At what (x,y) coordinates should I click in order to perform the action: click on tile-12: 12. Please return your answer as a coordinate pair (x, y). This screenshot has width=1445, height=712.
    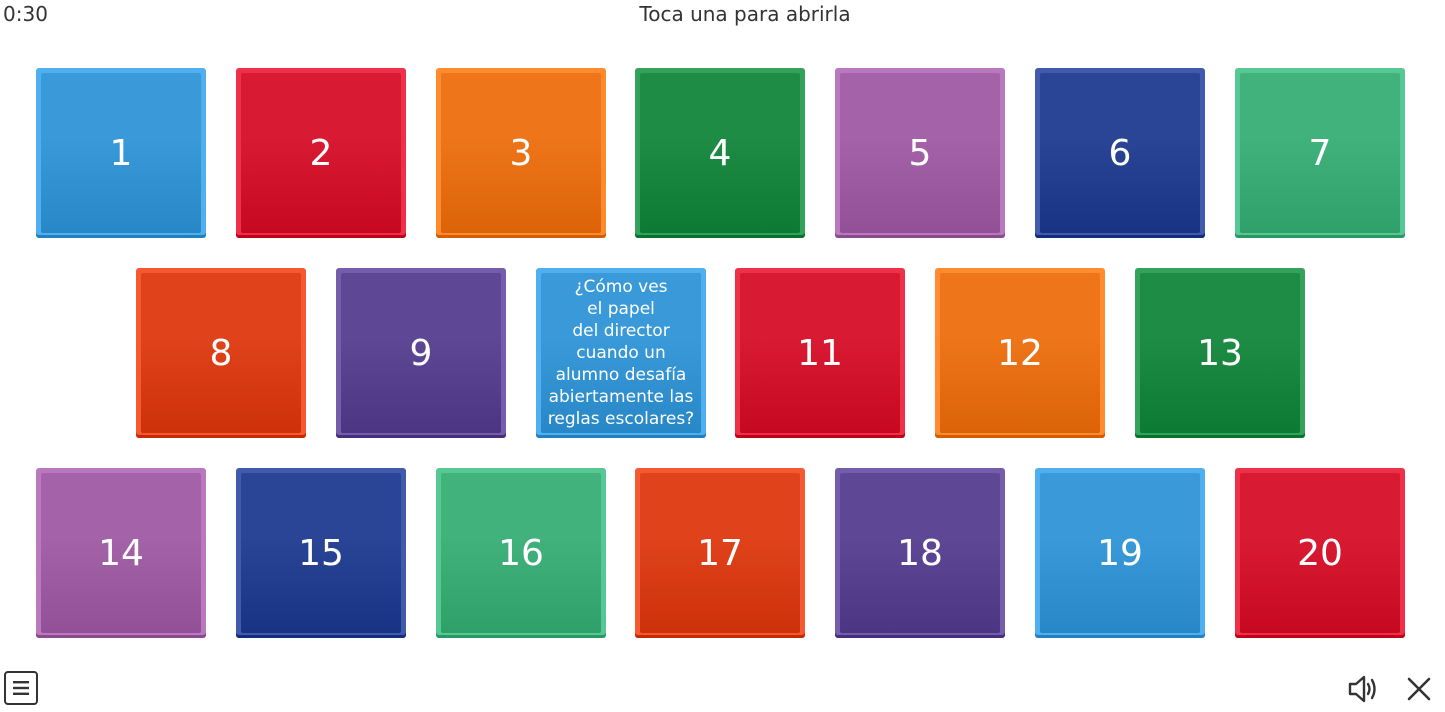
    Looking at the image, I should click on (1020, 353).